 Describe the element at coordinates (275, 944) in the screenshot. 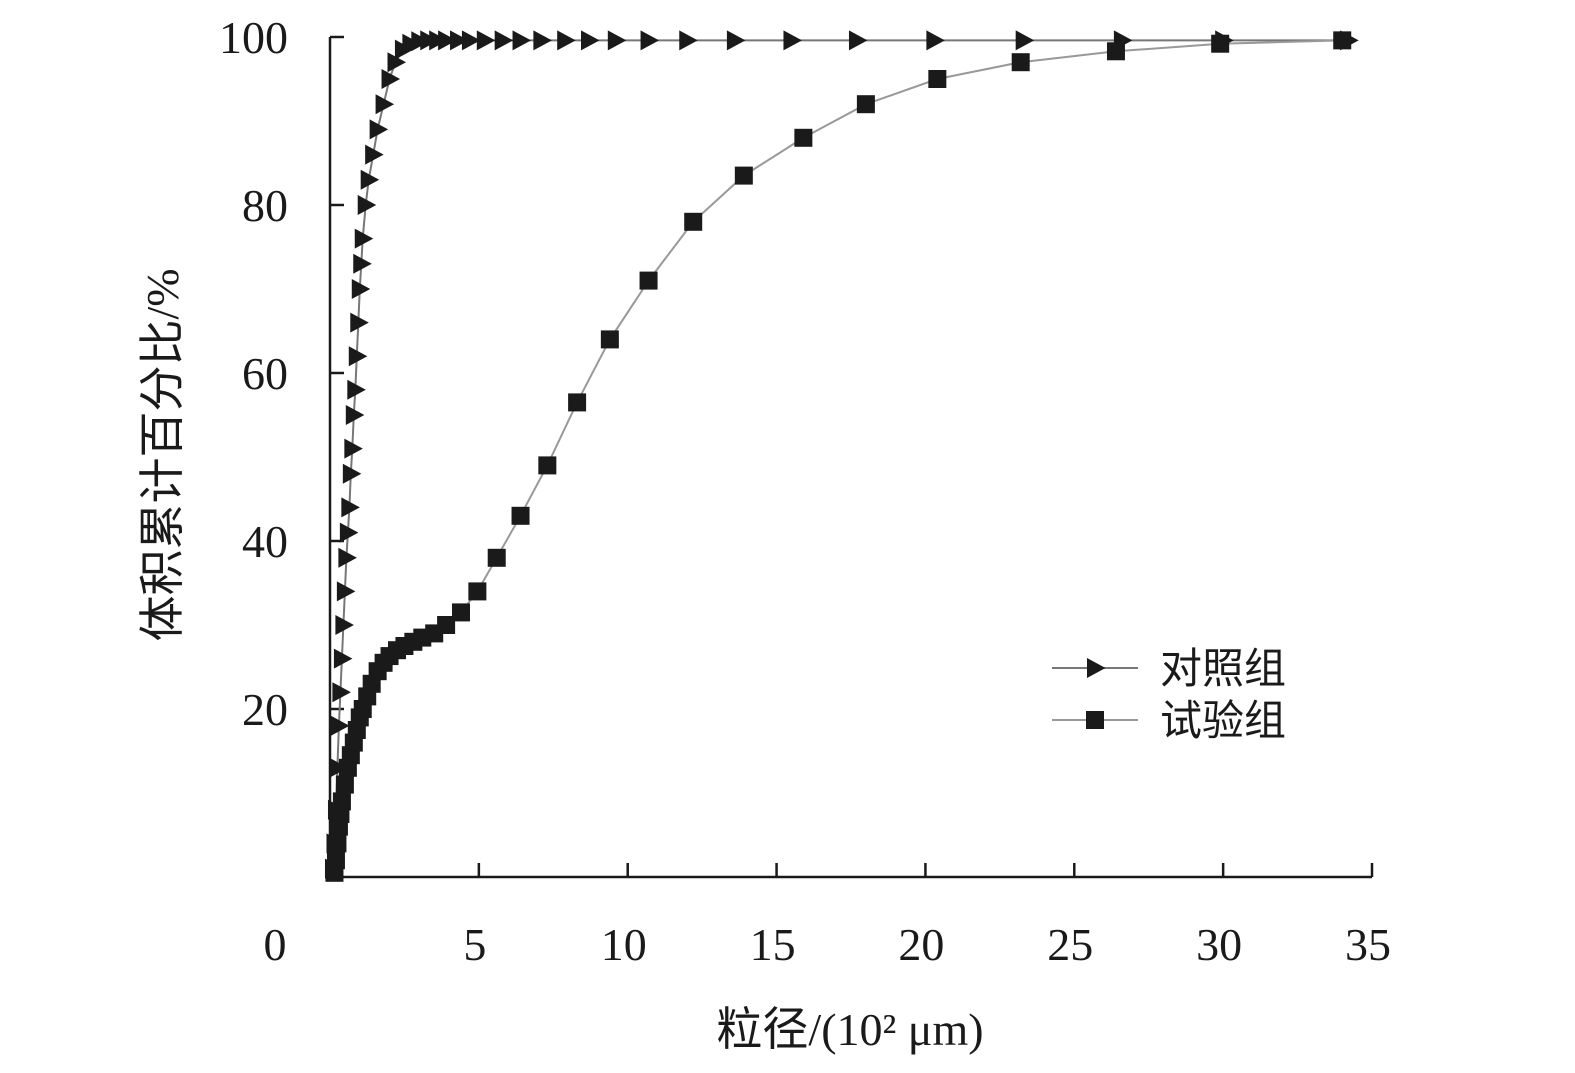

I see `x-tick-label: 0` at that location.